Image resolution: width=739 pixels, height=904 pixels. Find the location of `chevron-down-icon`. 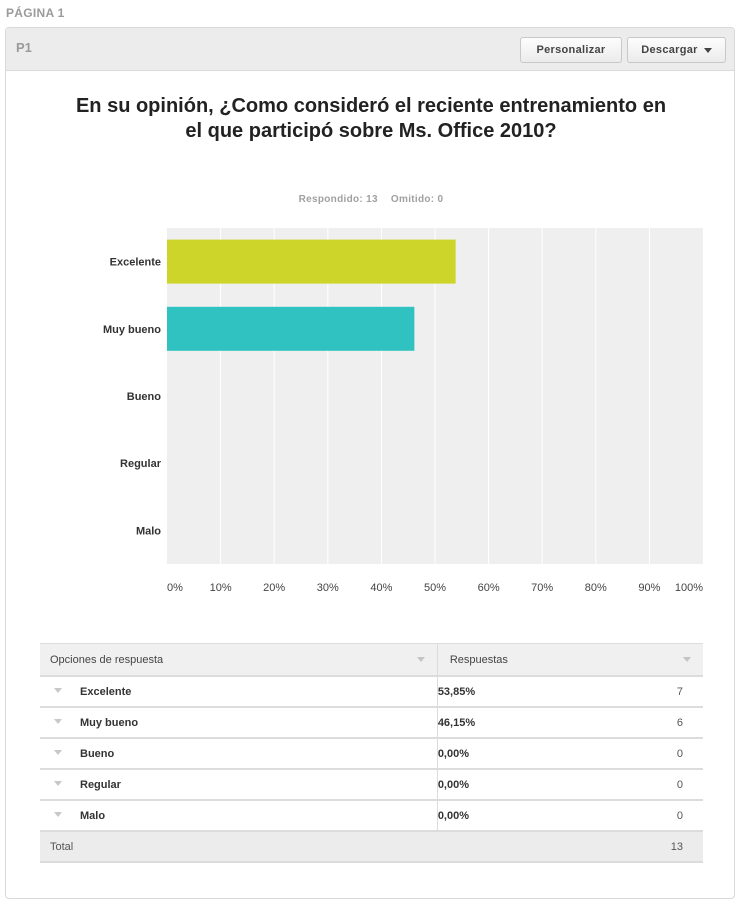

chevron-down-icon is located at coordinates (707, 50).